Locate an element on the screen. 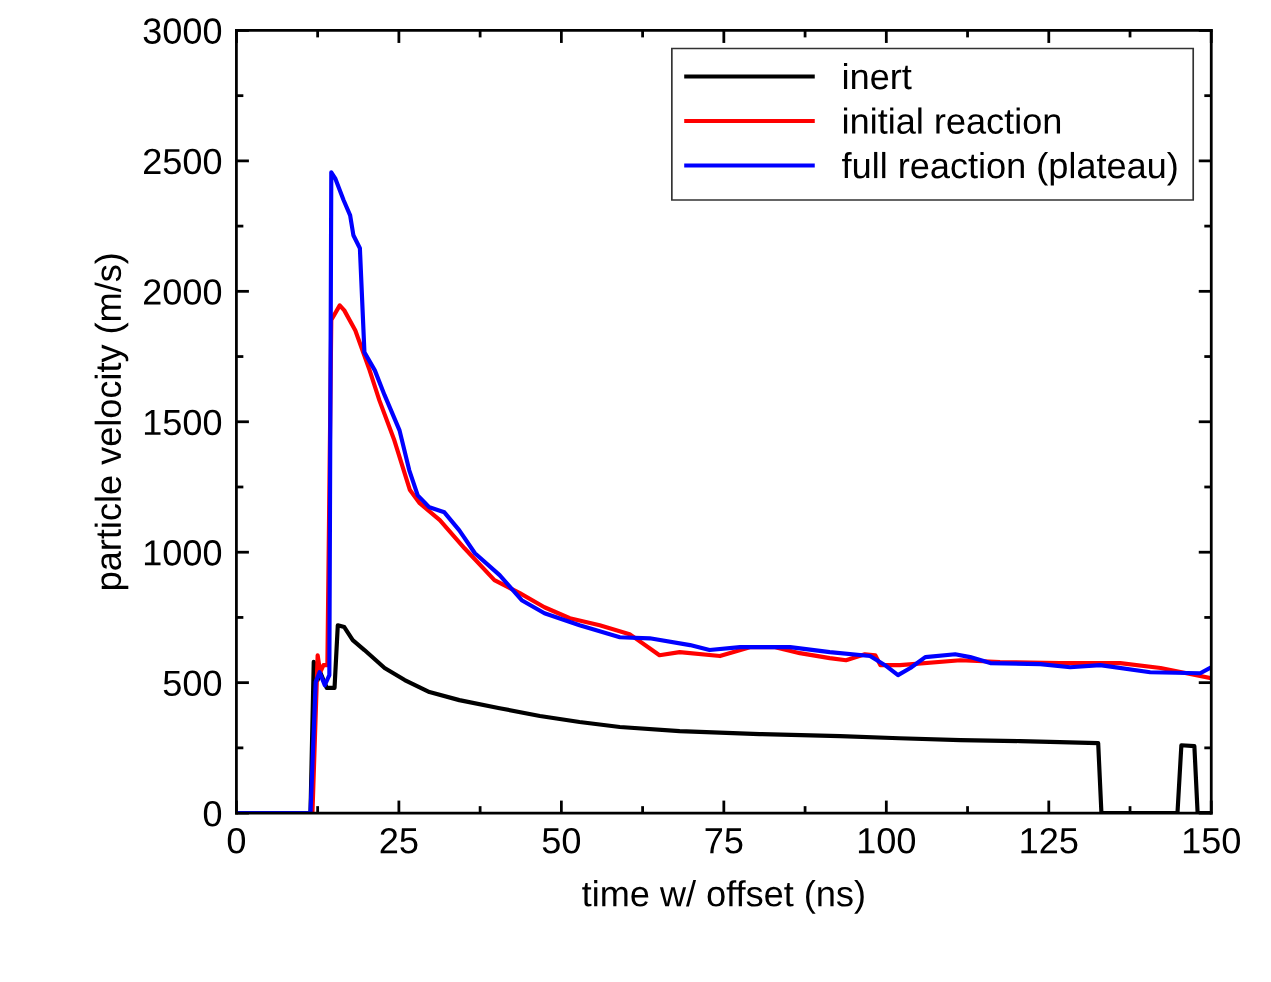  legend-label: inert is located at coordinates (877, 76).